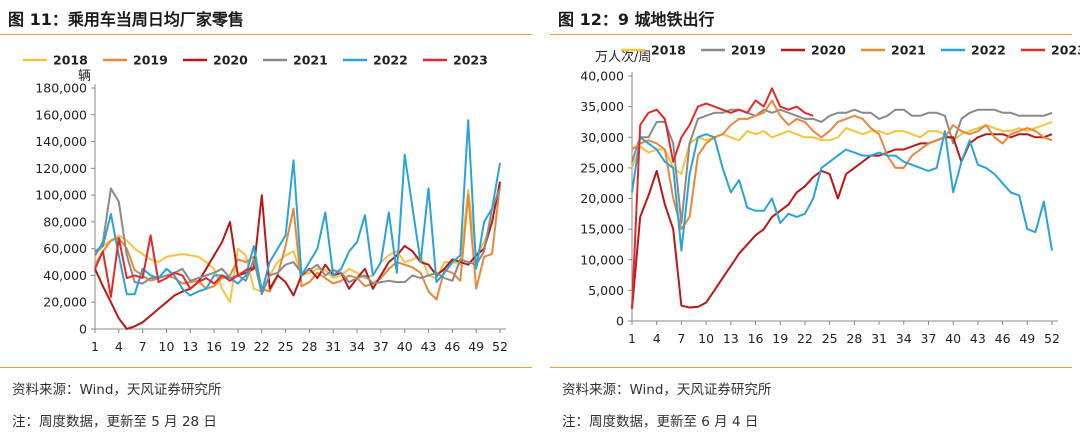  I want to click on y-tick-label: 5,000, so click(606, 290).